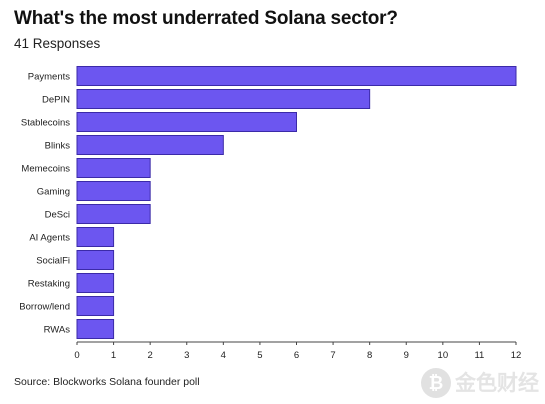  Describe the element at coordinates (49, 238) in the screenshot. I see `category-label: AI Agents` at that location.